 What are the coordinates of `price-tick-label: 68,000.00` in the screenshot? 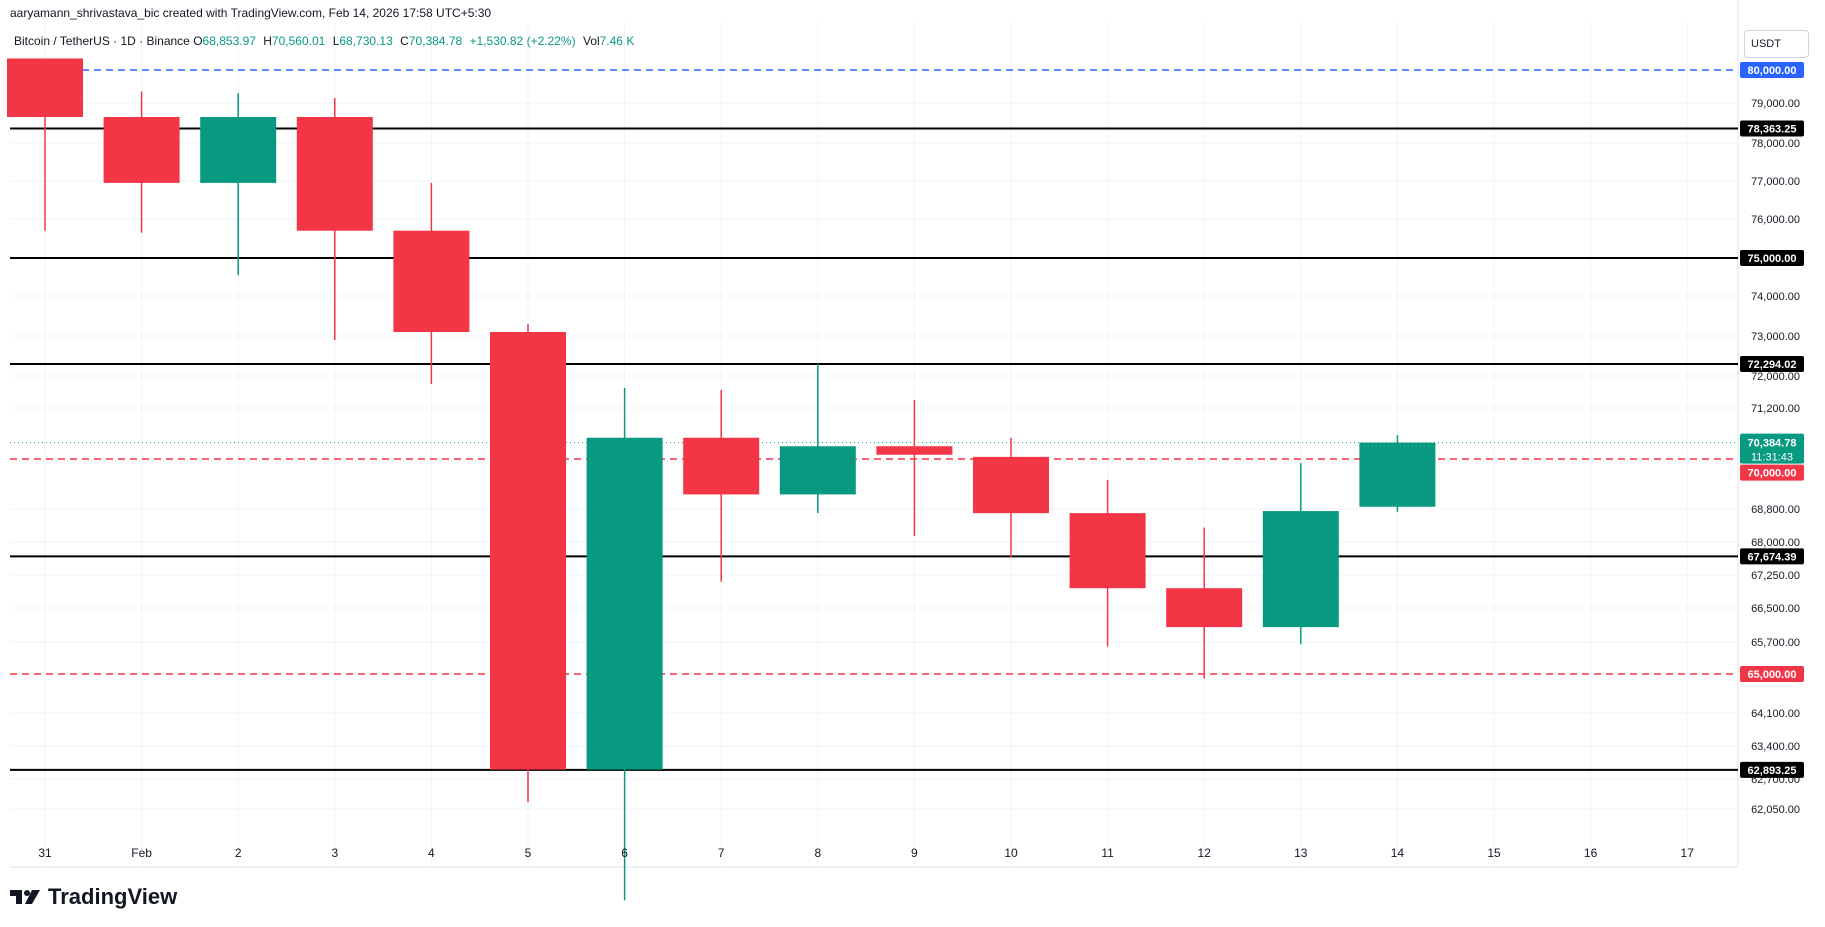 It's located at (1775, 543).